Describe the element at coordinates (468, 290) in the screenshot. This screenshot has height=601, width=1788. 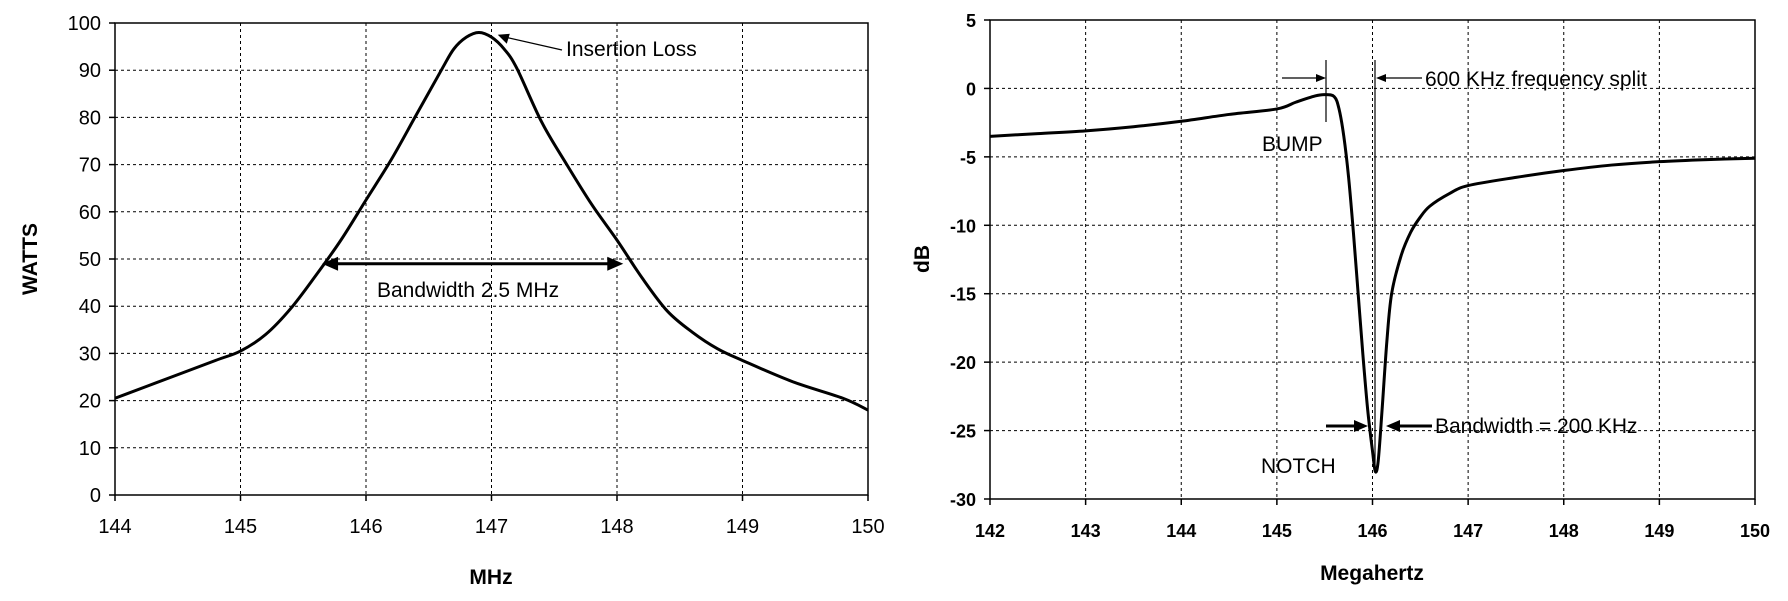
I see `bandwidth-label: Bandwidth 2.5 MHz` at that location.